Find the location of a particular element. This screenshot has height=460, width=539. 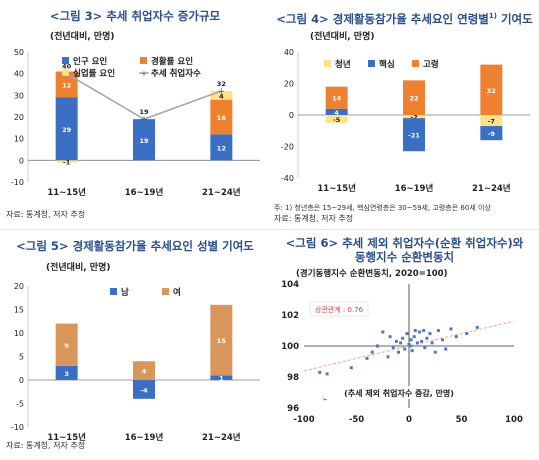

y-tick-label: 30 is located at coordinates (19, 95).